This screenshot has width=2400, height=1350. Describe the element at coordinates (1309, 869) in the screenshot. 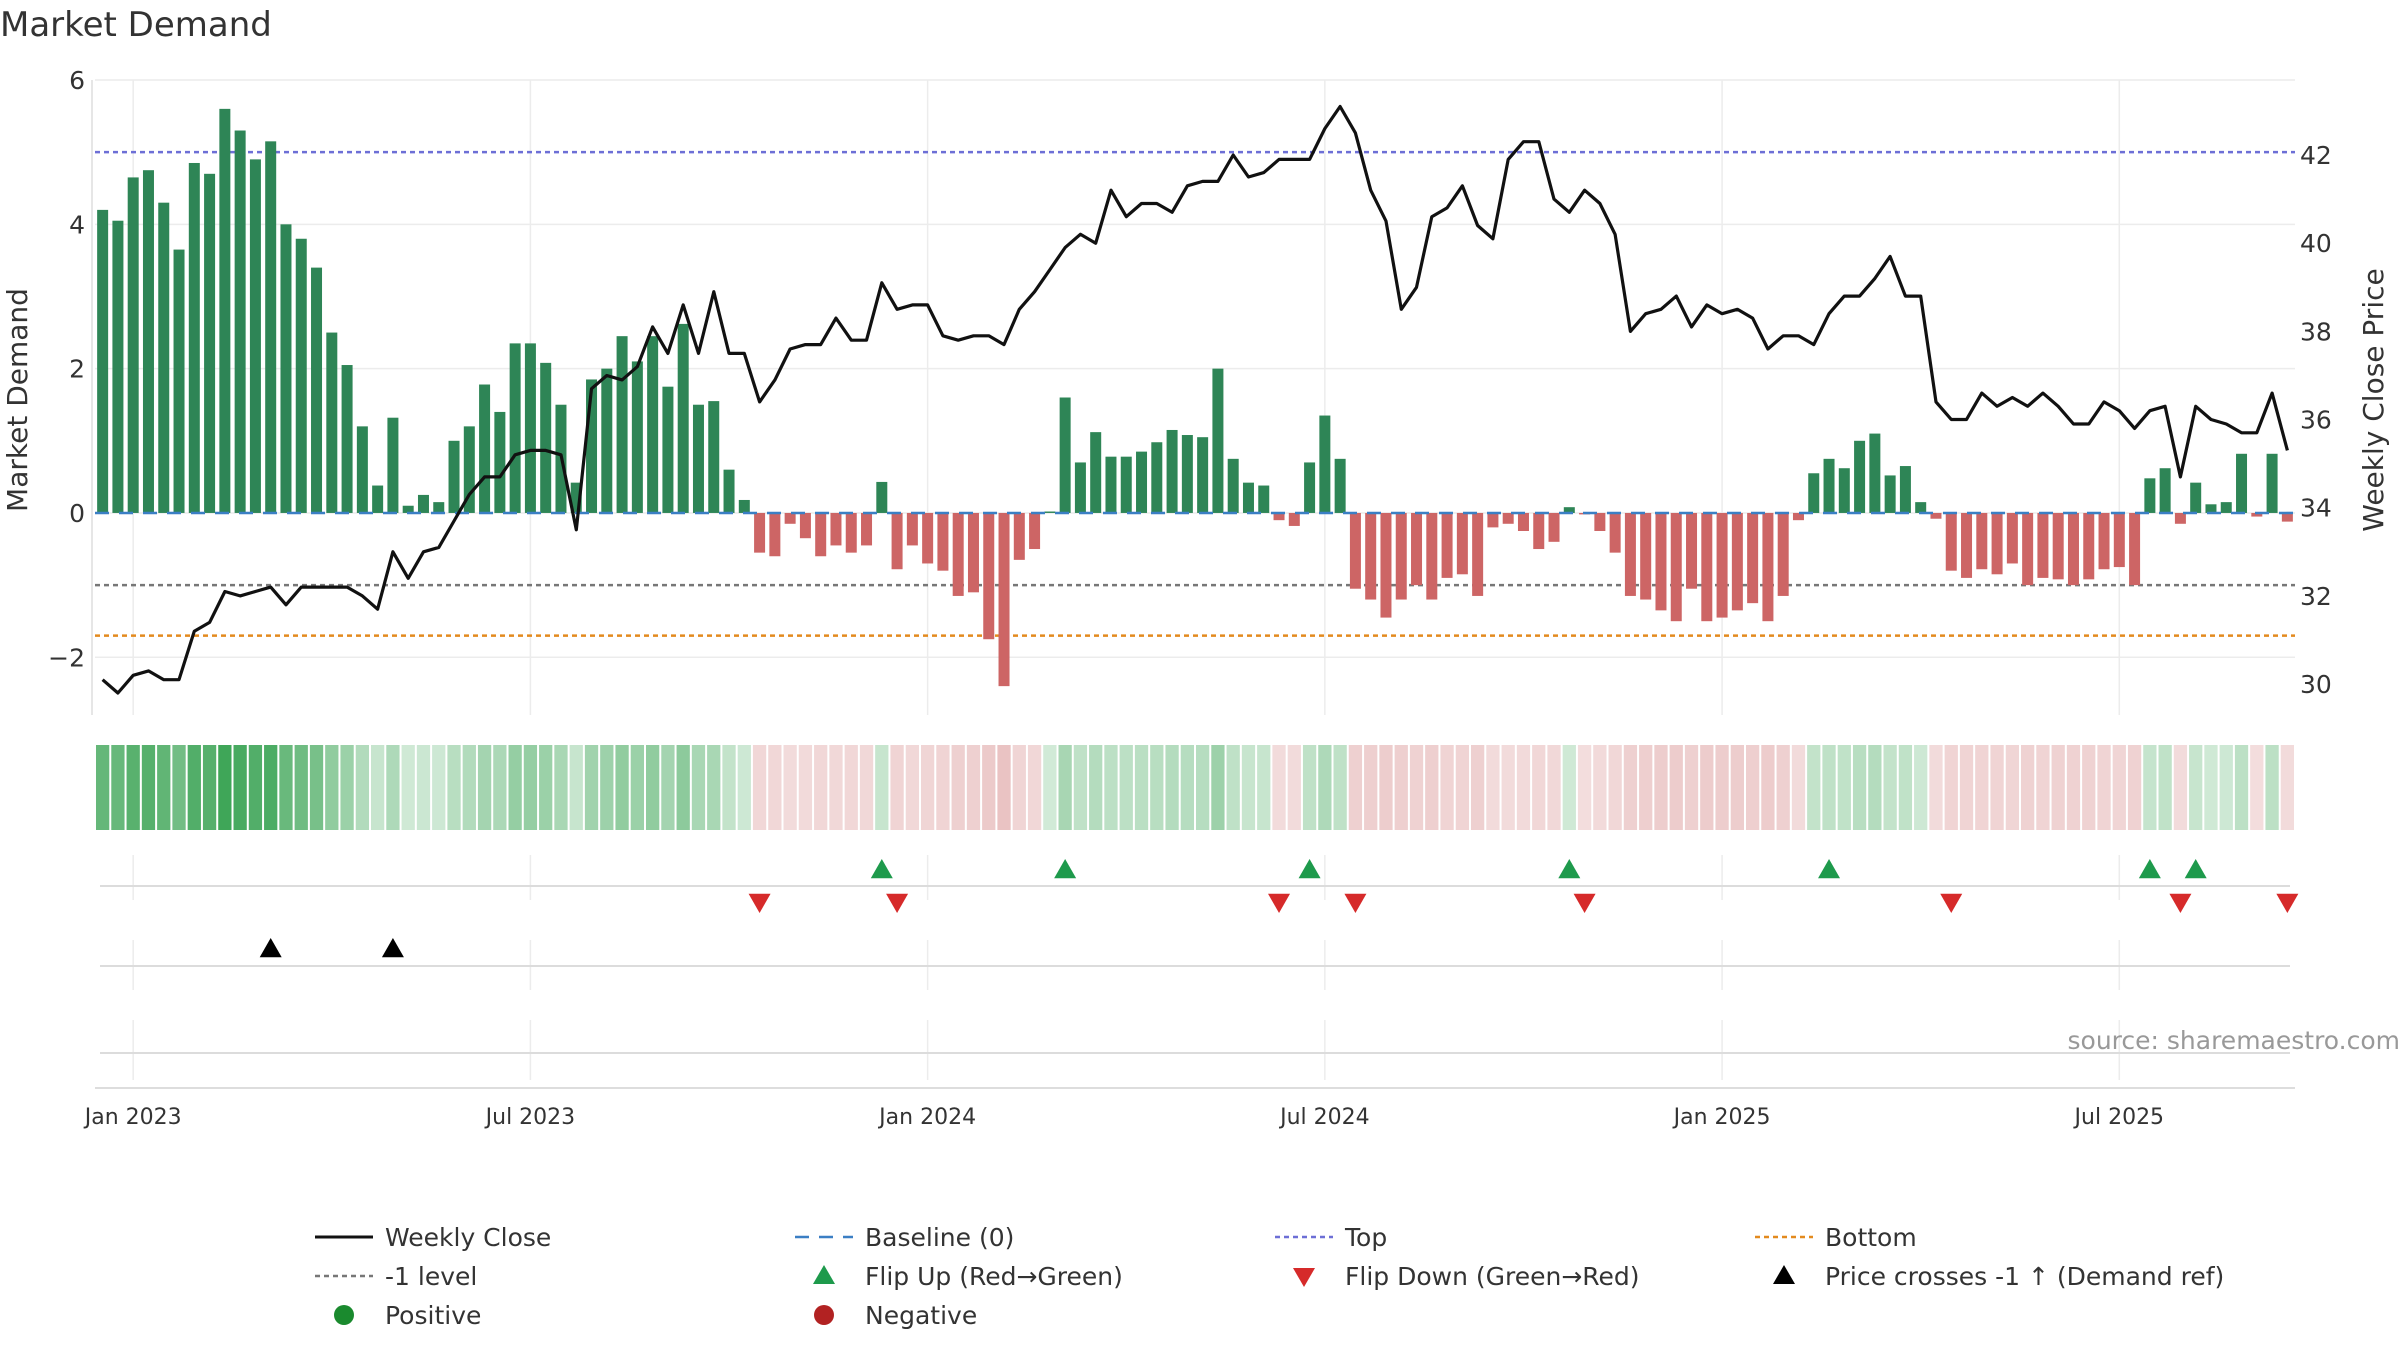

I see `flip-up-marker` at that location.